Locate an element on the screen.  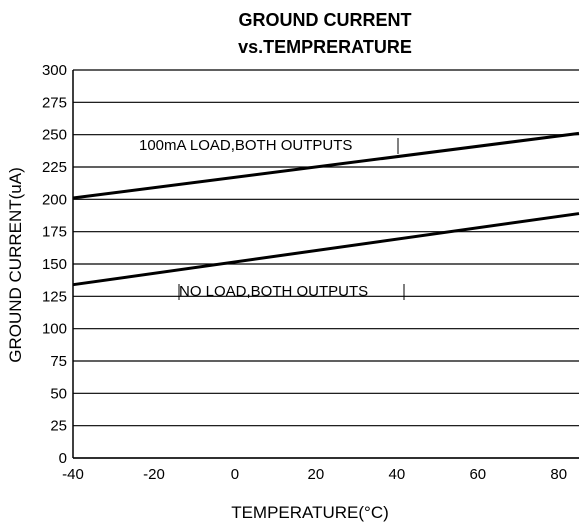
x-tick-labels: -40 -20 0 20 40 60 80 is located at coordinates (314, 474).